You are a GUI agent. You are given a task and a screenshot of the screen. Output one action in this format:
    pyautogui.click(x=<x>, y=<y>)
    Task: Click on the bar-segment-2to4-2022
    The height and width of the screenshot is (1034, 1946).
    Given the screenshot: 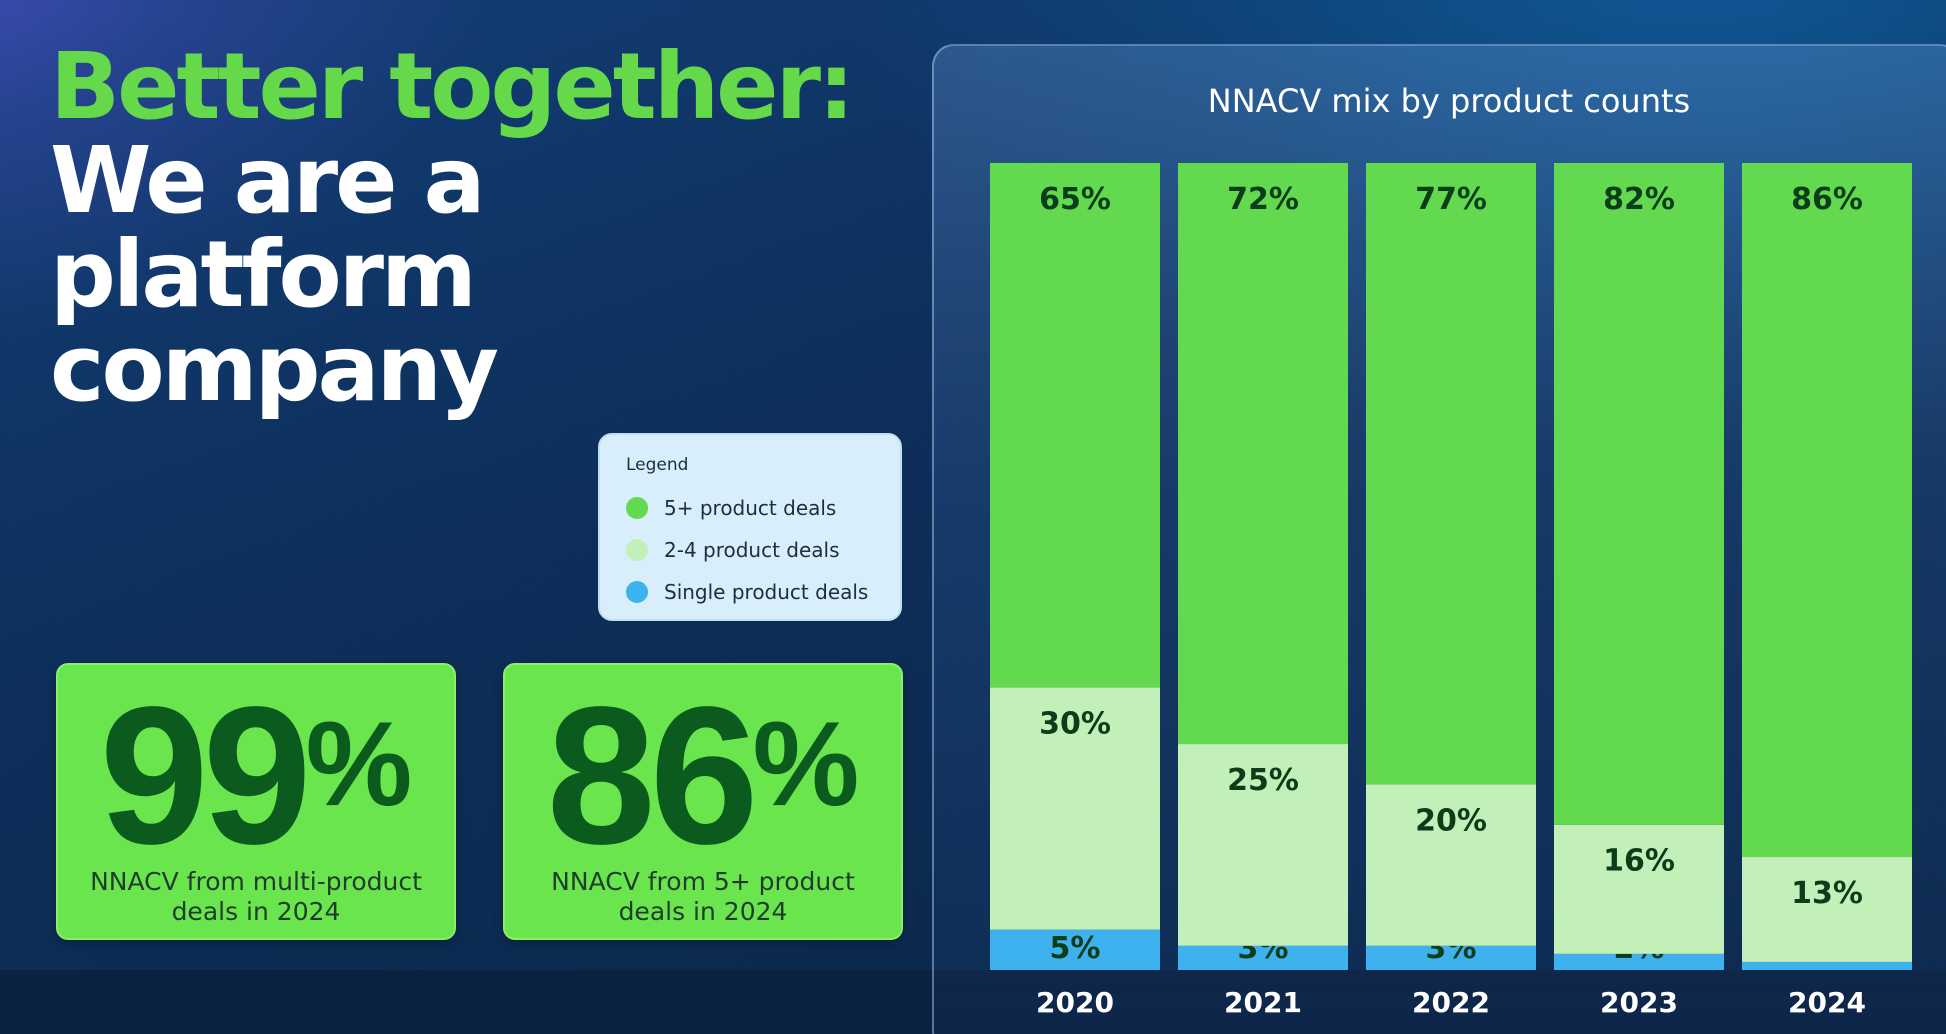 What is the action you would take?
    pyautogui.click(x=1451, y=865)
    